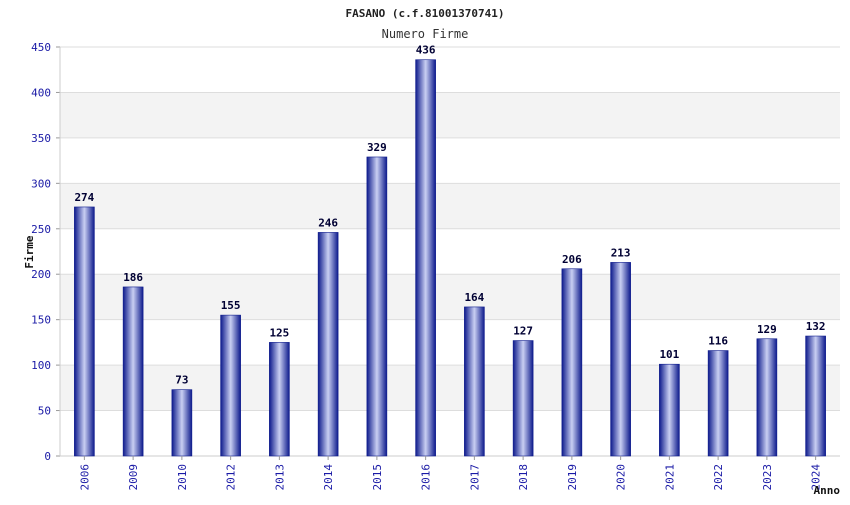 This screenshot has height=505, width=850. Describe the element at coordinates (41, 320) in the screenshot. I see `y-tick-label: 150` at that location.